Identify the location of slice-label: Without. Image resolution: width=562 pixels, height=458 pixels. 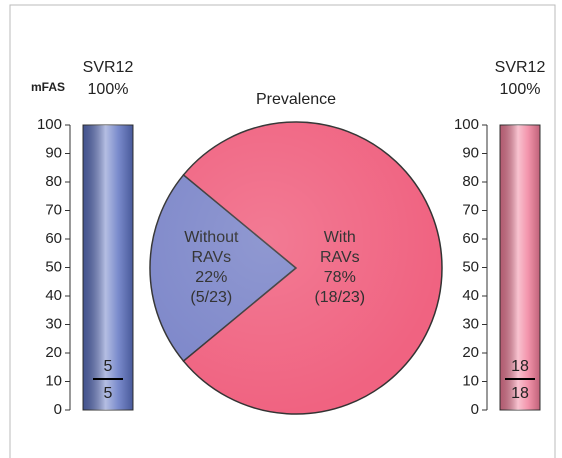
(211, 237).